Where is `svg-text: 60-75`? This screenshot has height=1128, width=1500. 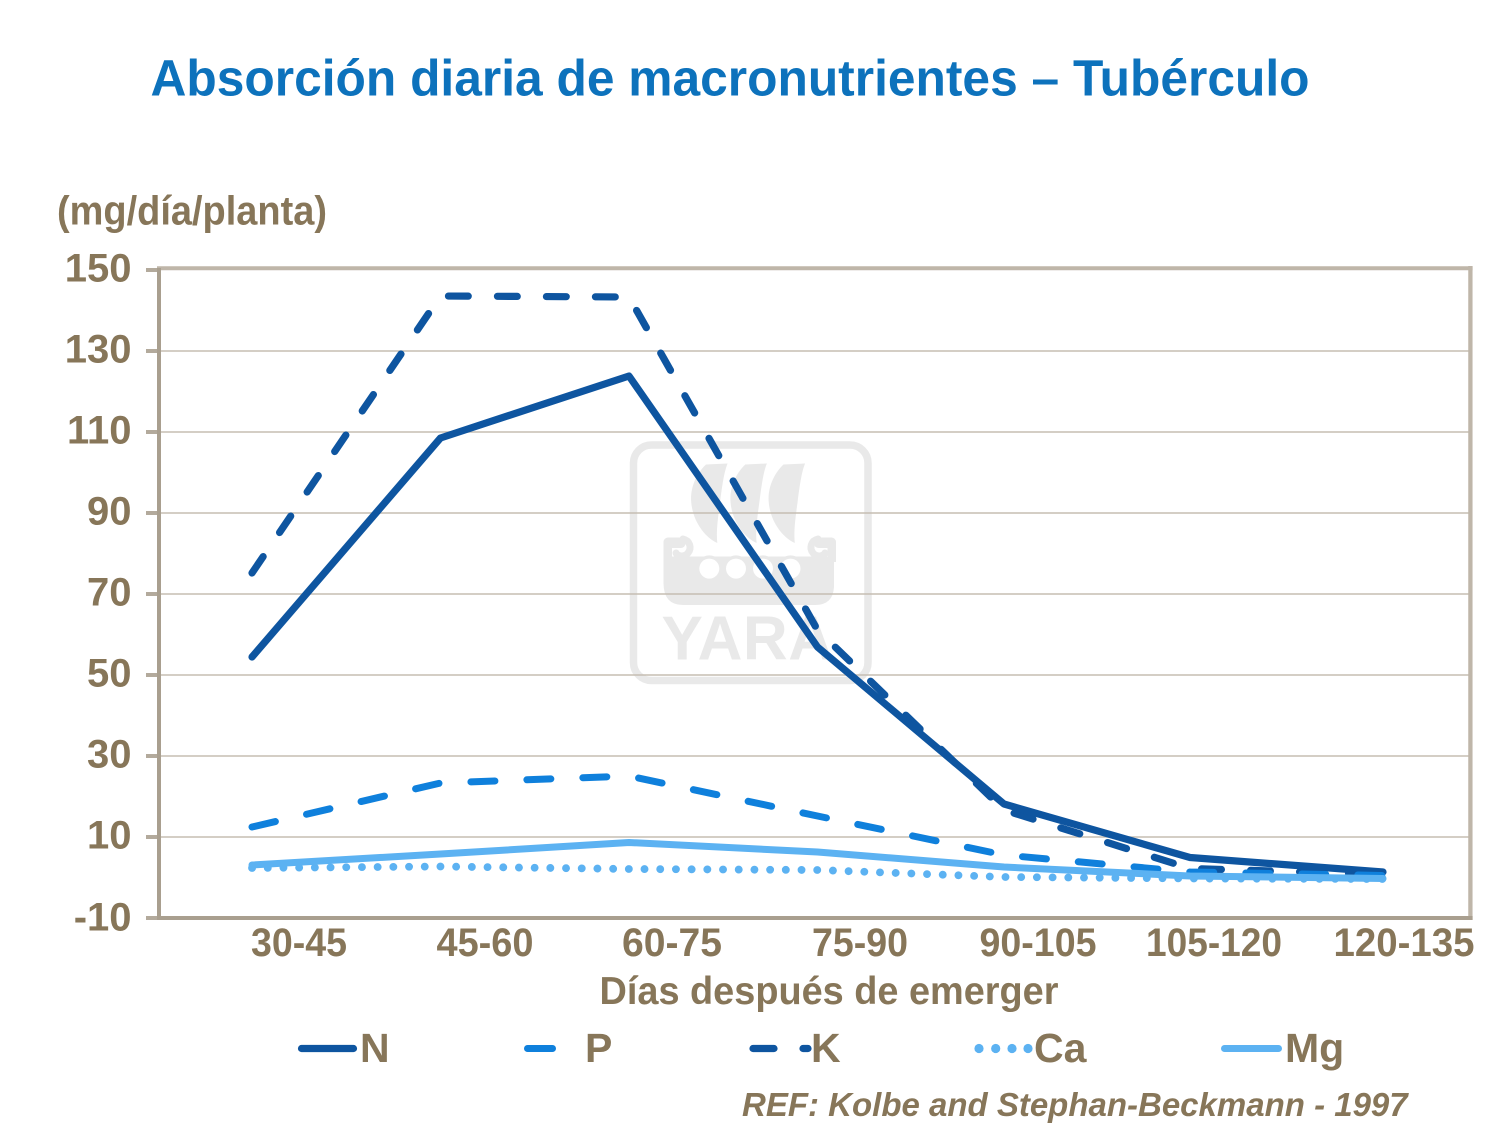 svg-text: 60-75 is located at coordinates (672, 943).